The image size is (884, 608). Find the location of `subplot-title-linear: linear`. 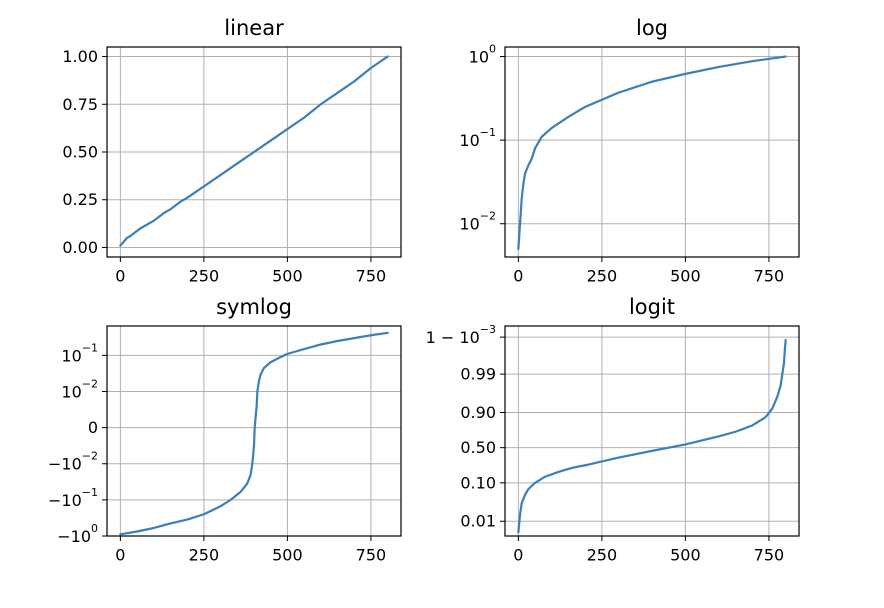

subplot-title-linear: linear is located at coordinates (254, 28).